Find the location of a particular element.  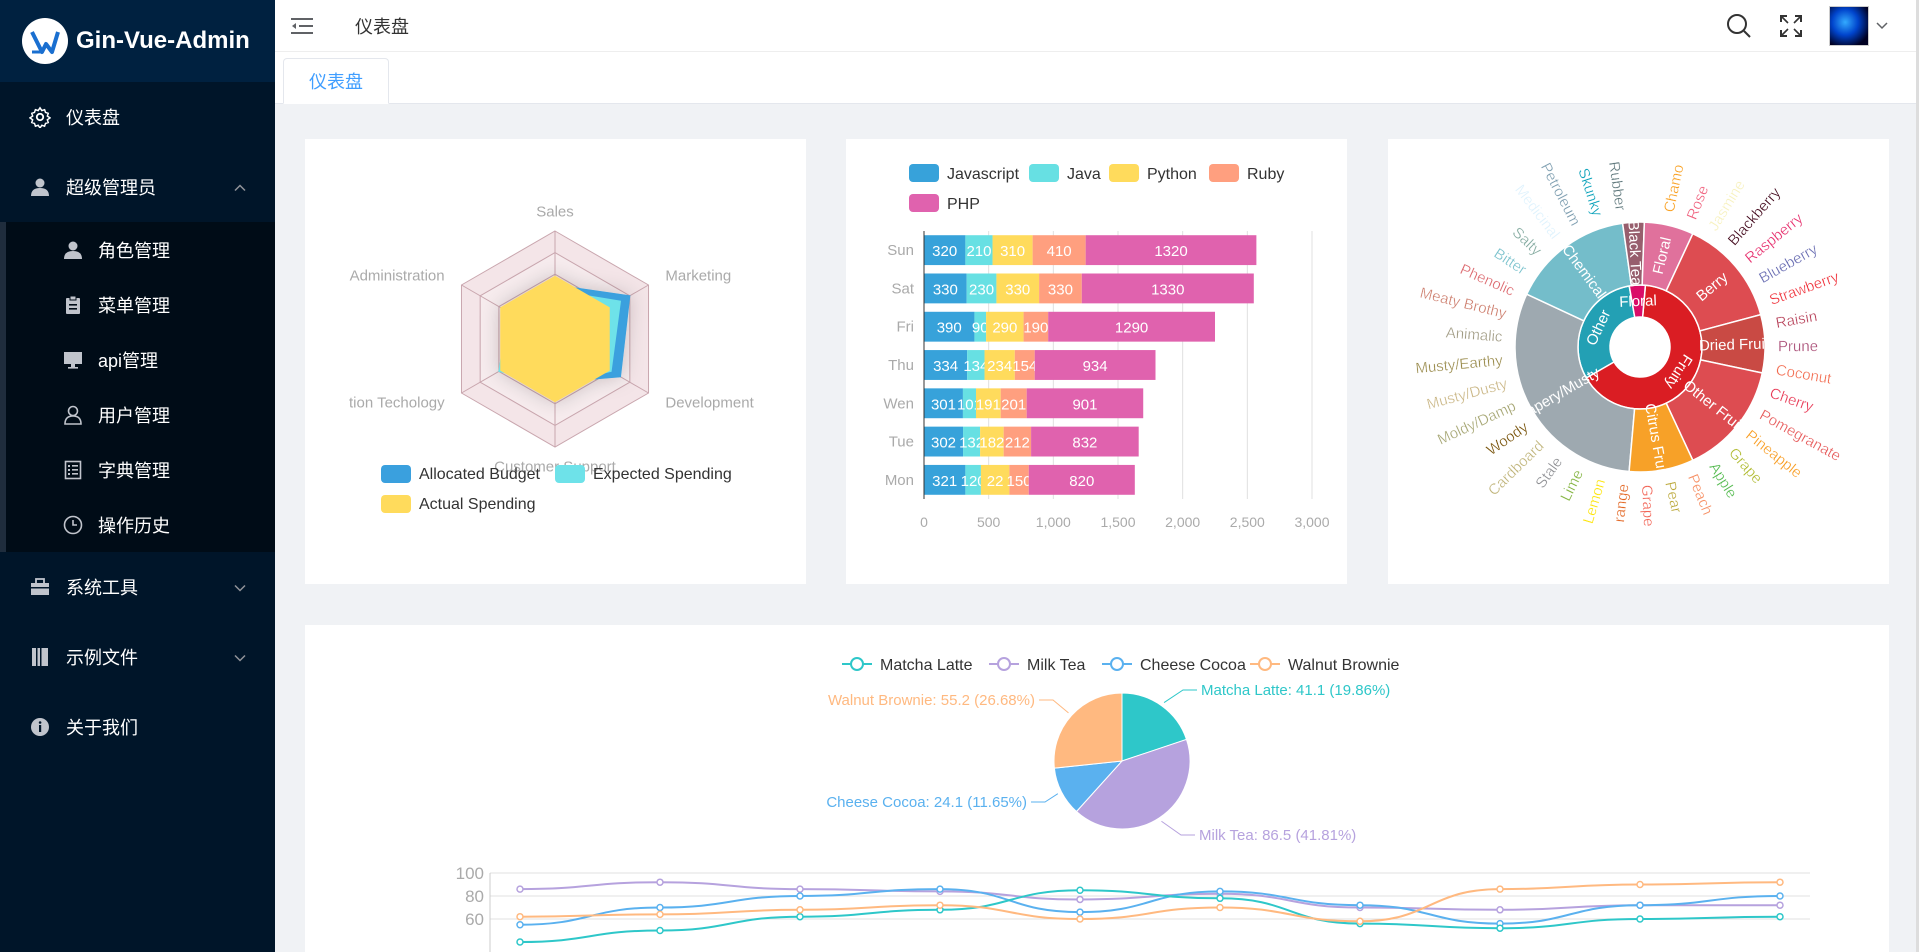

sidebar-item-user-management: 用户管理 is located at coordinates (140, 414).